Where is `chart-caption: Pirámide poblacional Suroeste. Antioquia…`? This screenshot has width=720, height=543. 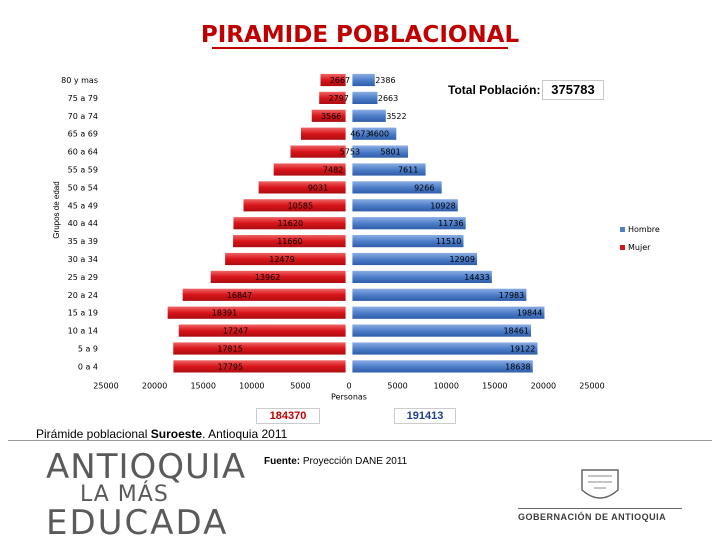
chart-caption: Pirámide poblacional Suroeste. Antioquia… is located at coordinates (161, 434).